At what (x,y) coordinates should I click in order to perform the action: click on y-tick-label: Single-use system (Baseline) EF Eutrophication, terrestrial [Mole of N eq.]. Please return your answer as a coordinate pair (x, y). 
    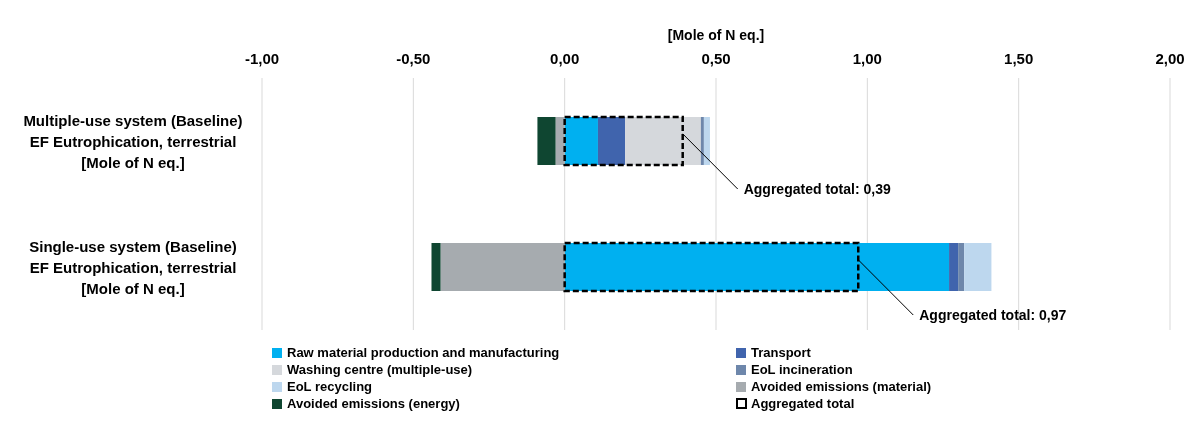
    Looking at the image, I should click on (133, 267).